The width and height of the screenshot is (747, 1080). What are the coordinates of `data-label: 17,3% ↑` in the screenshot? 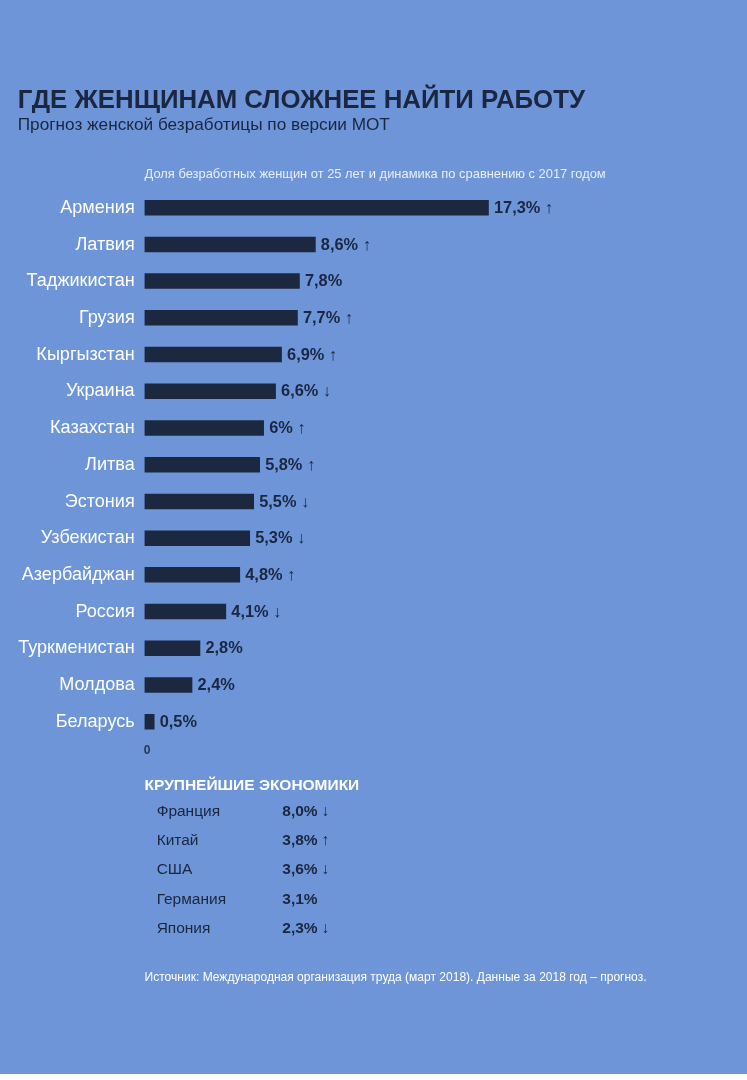 It's located at (523, 206).